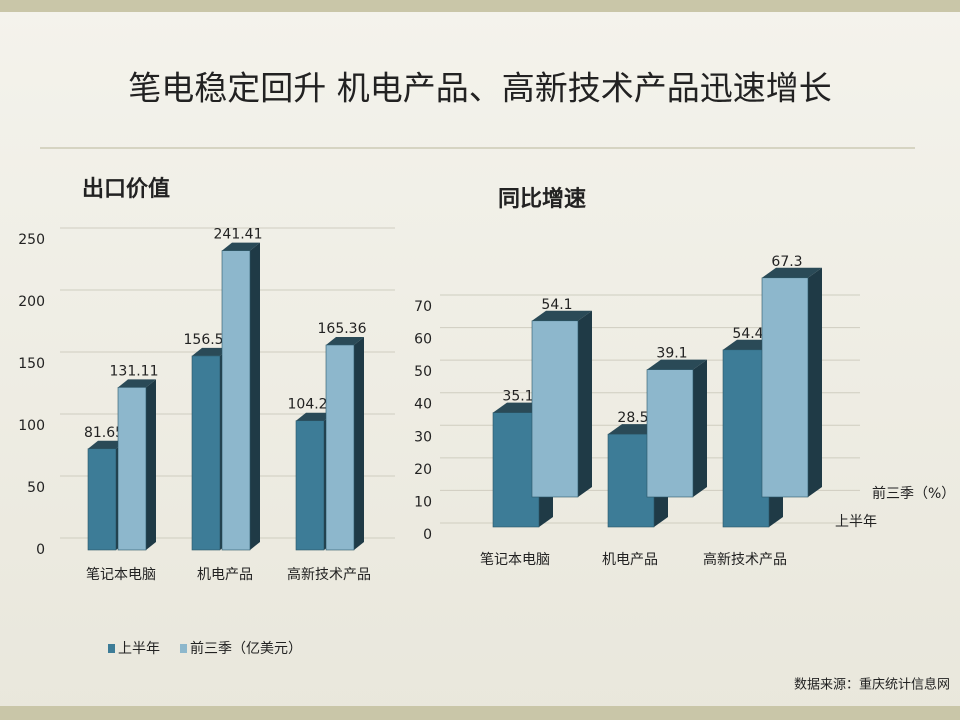  What do you see at coordinates (517, 397) in the screenshot?
I see `data-label: 35.1` at bounding box center [517, 397].